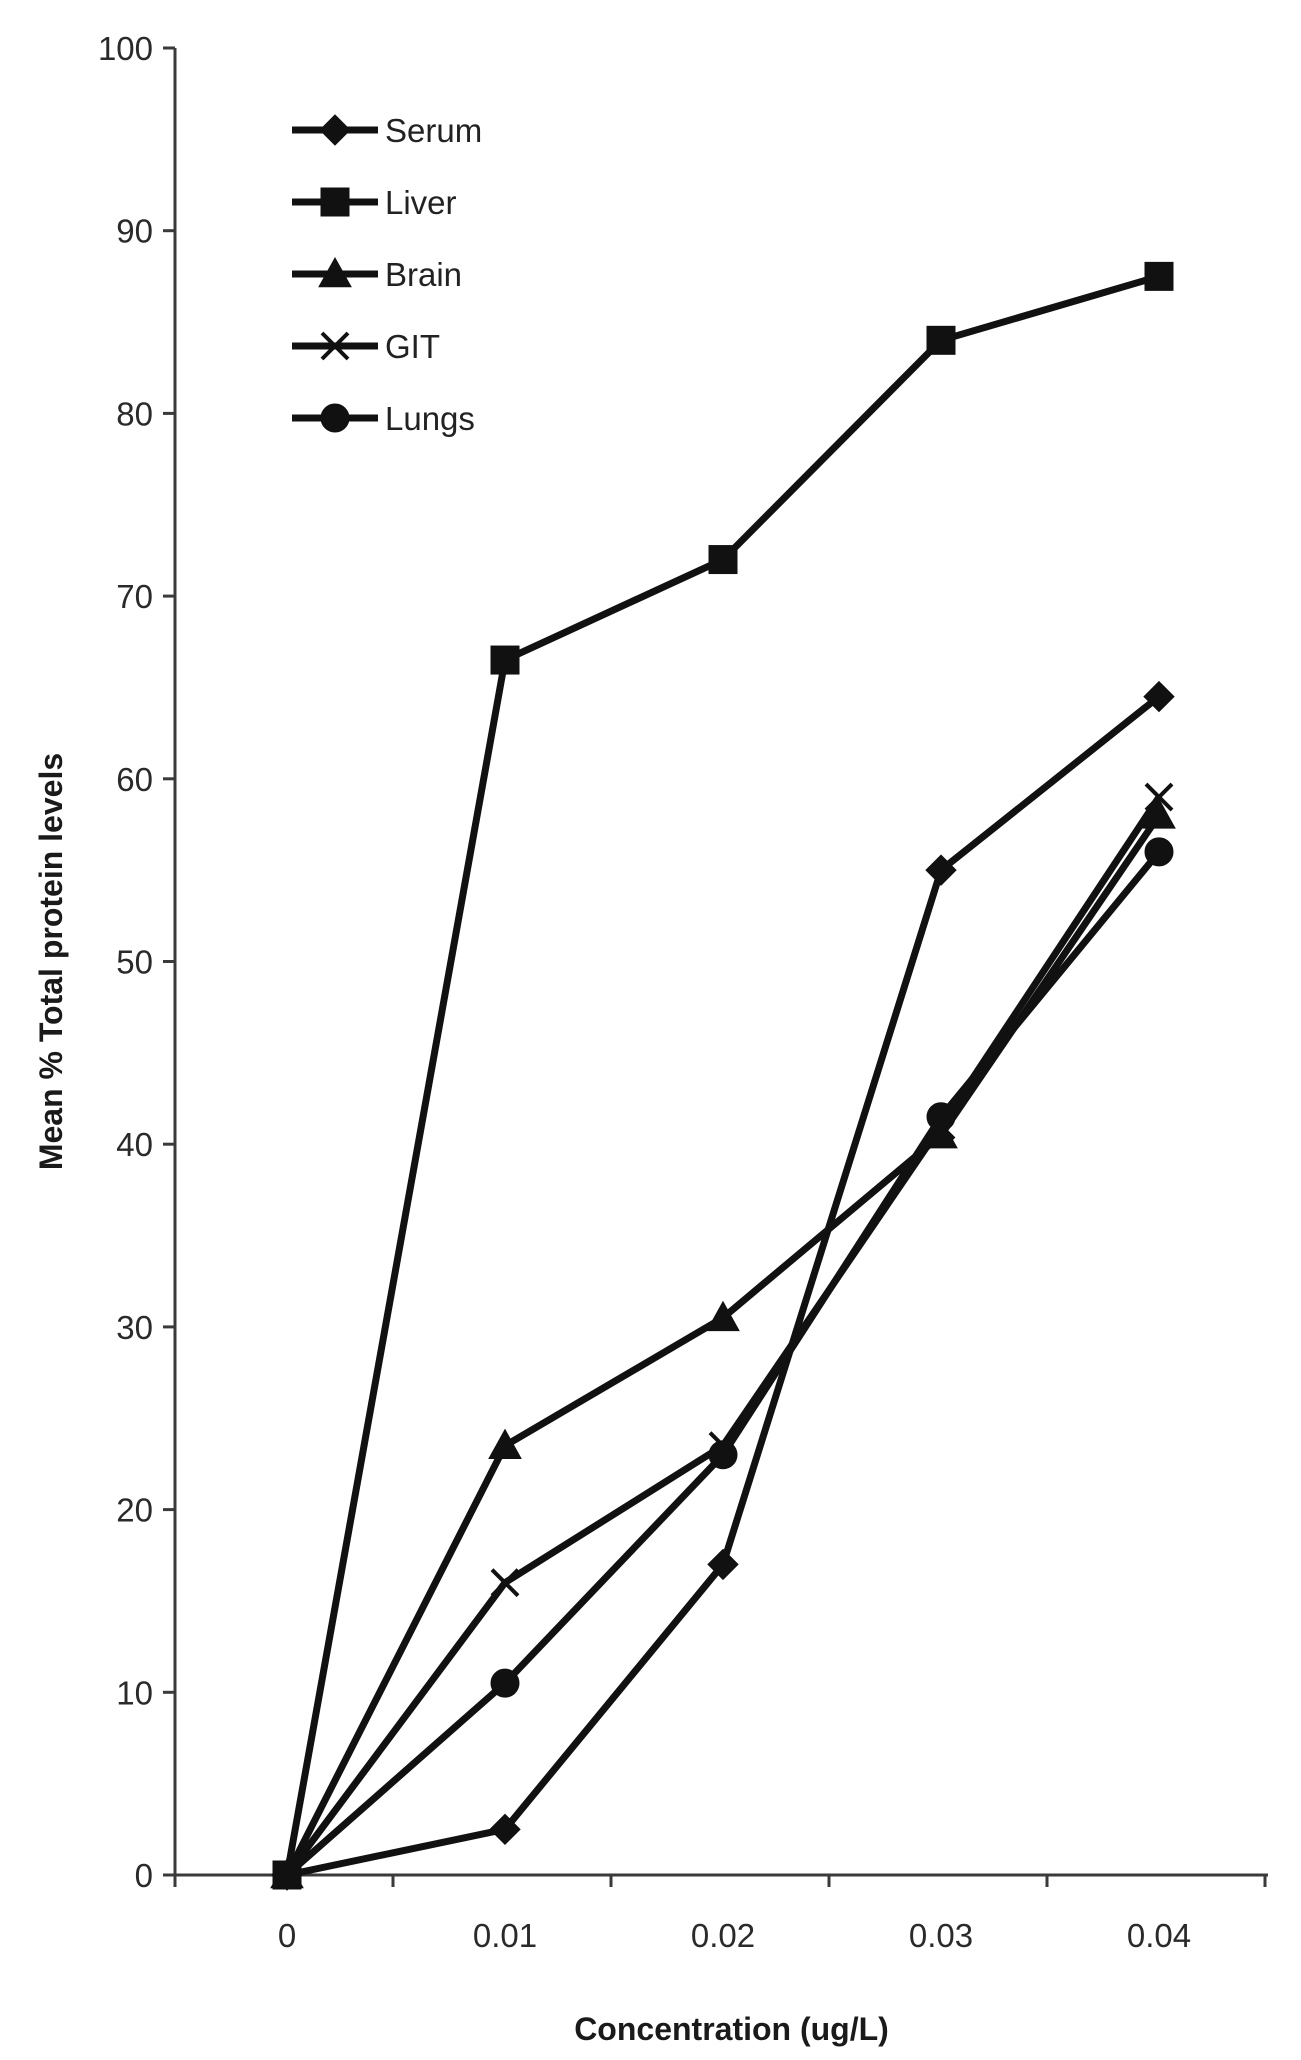 This screenshot has width=1301, height=2060. What do you see at coordinates (287, 1935) in the screenshot?
I see `x-tick-label: 0` at bounding box center [287, 1935].